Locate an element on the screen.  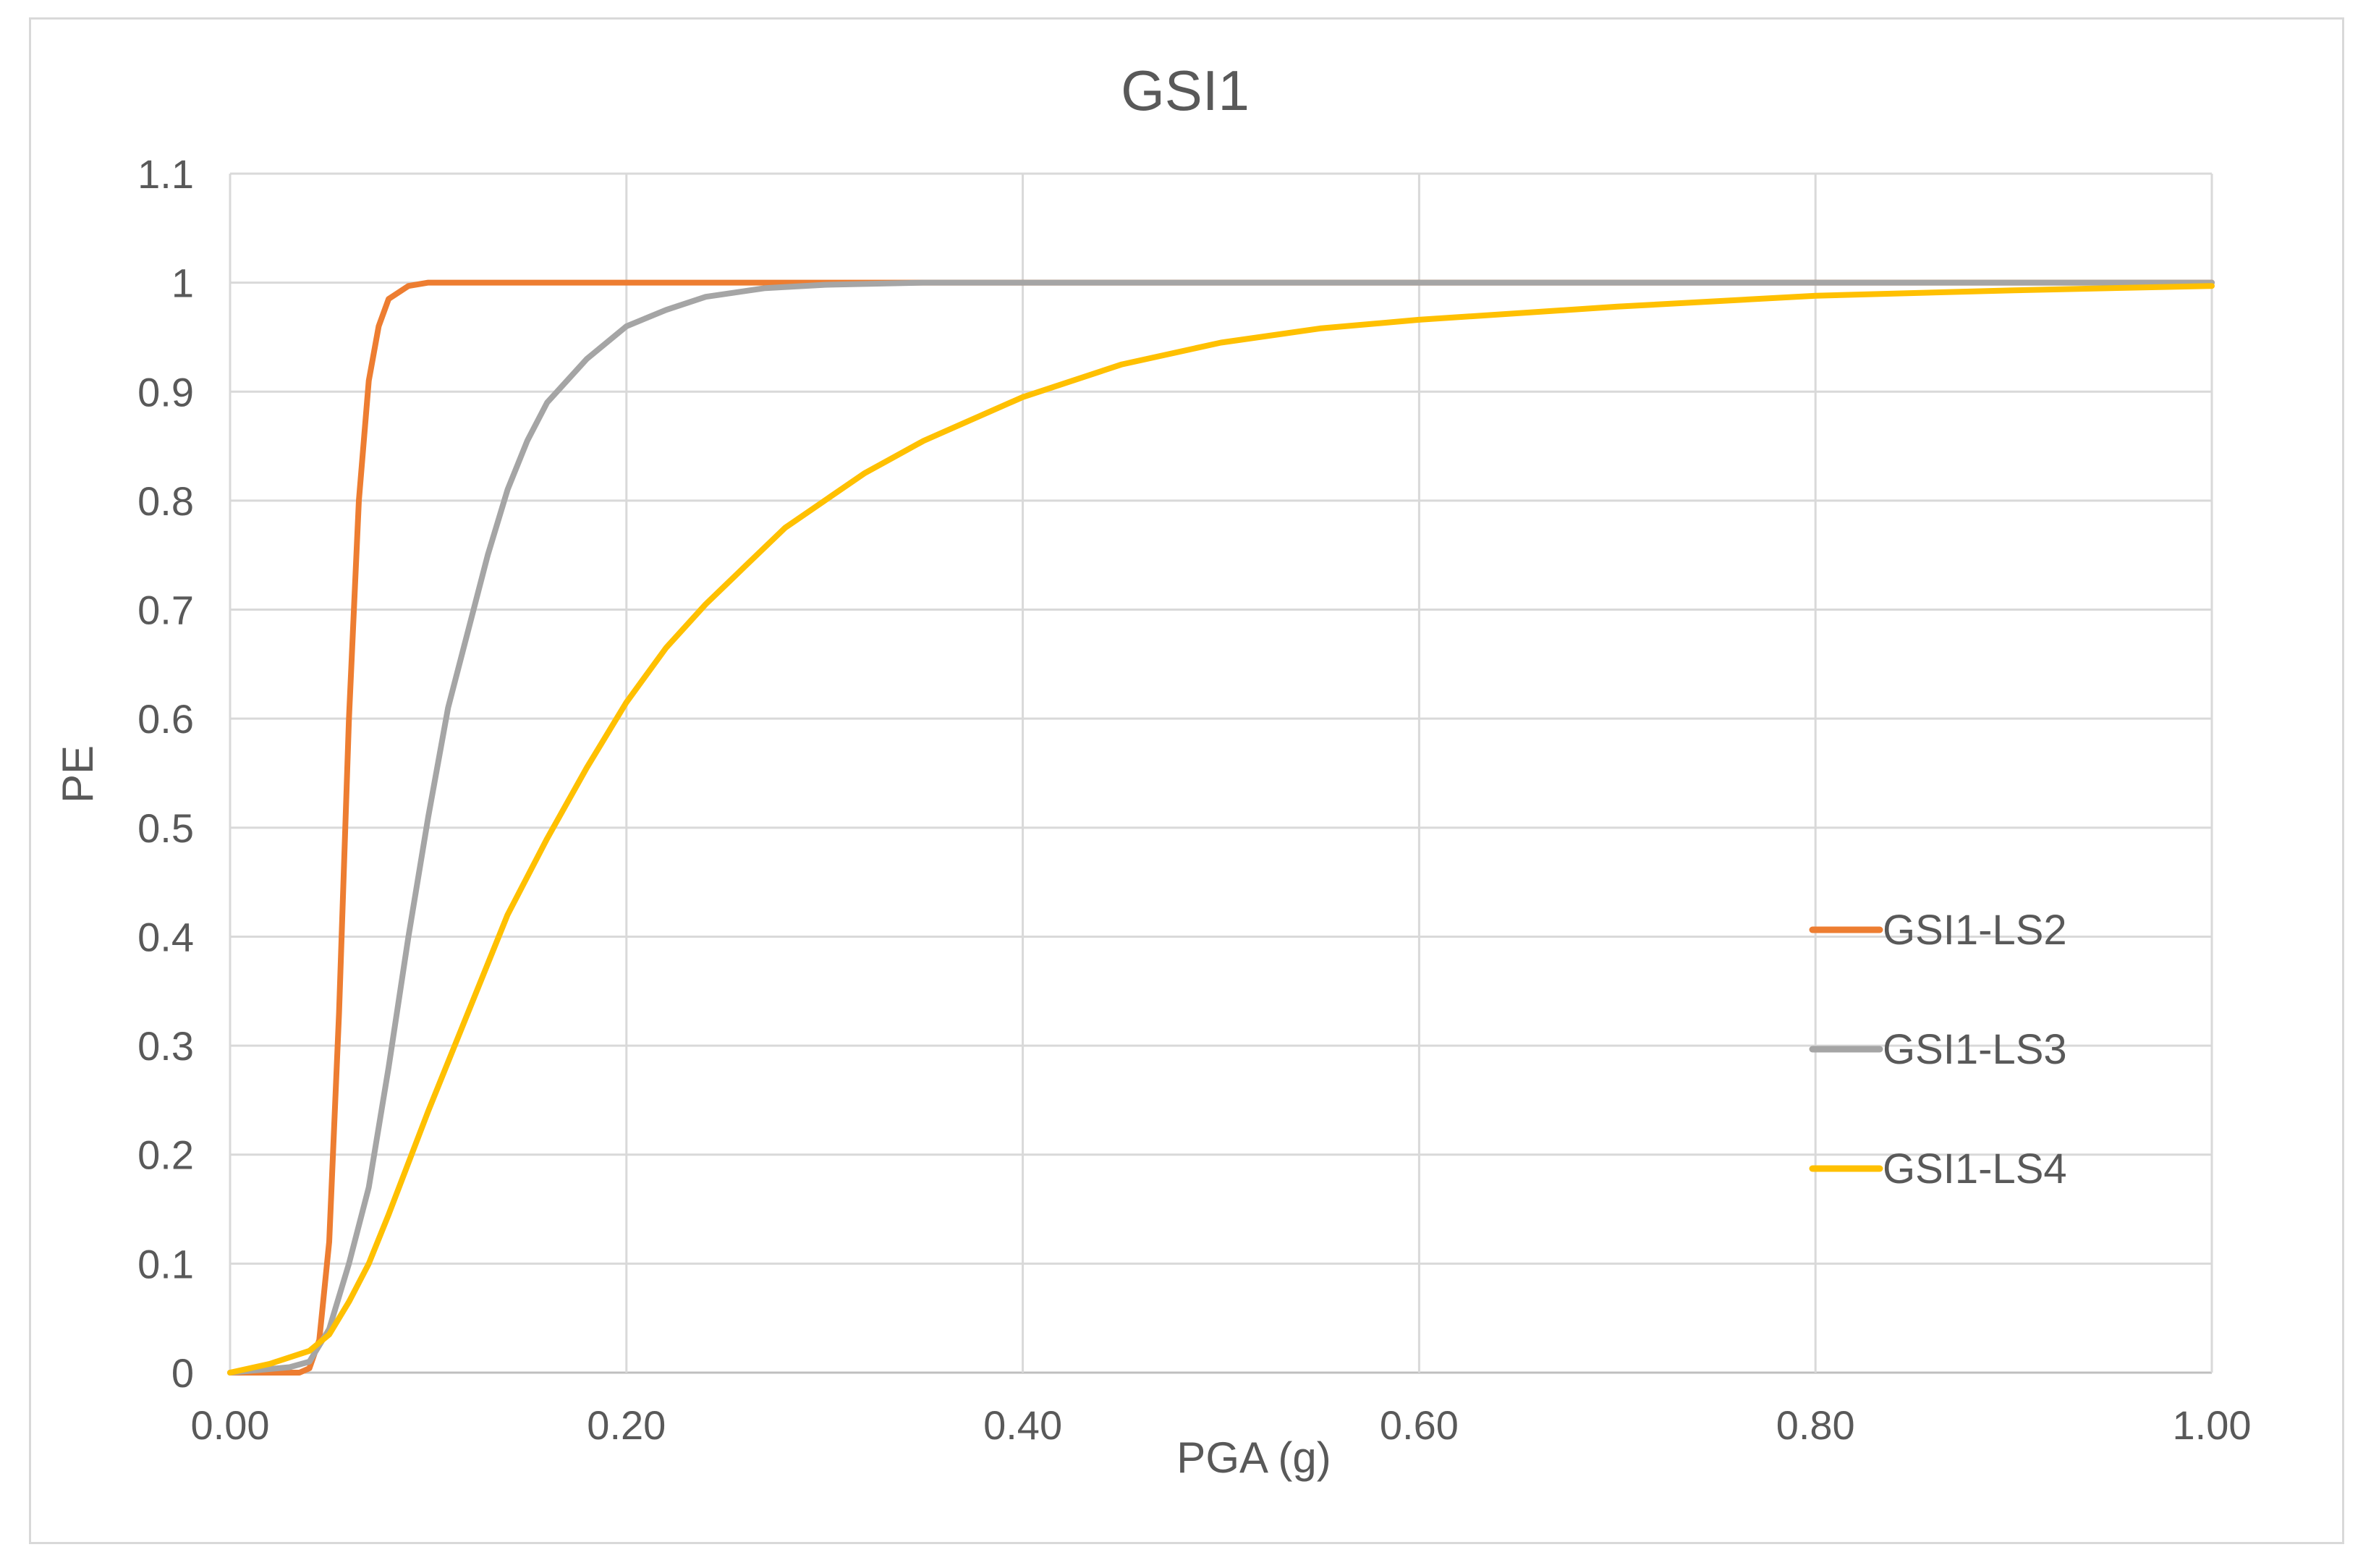
y-tick-label: 0.6 is located at coordinates (166, 719).